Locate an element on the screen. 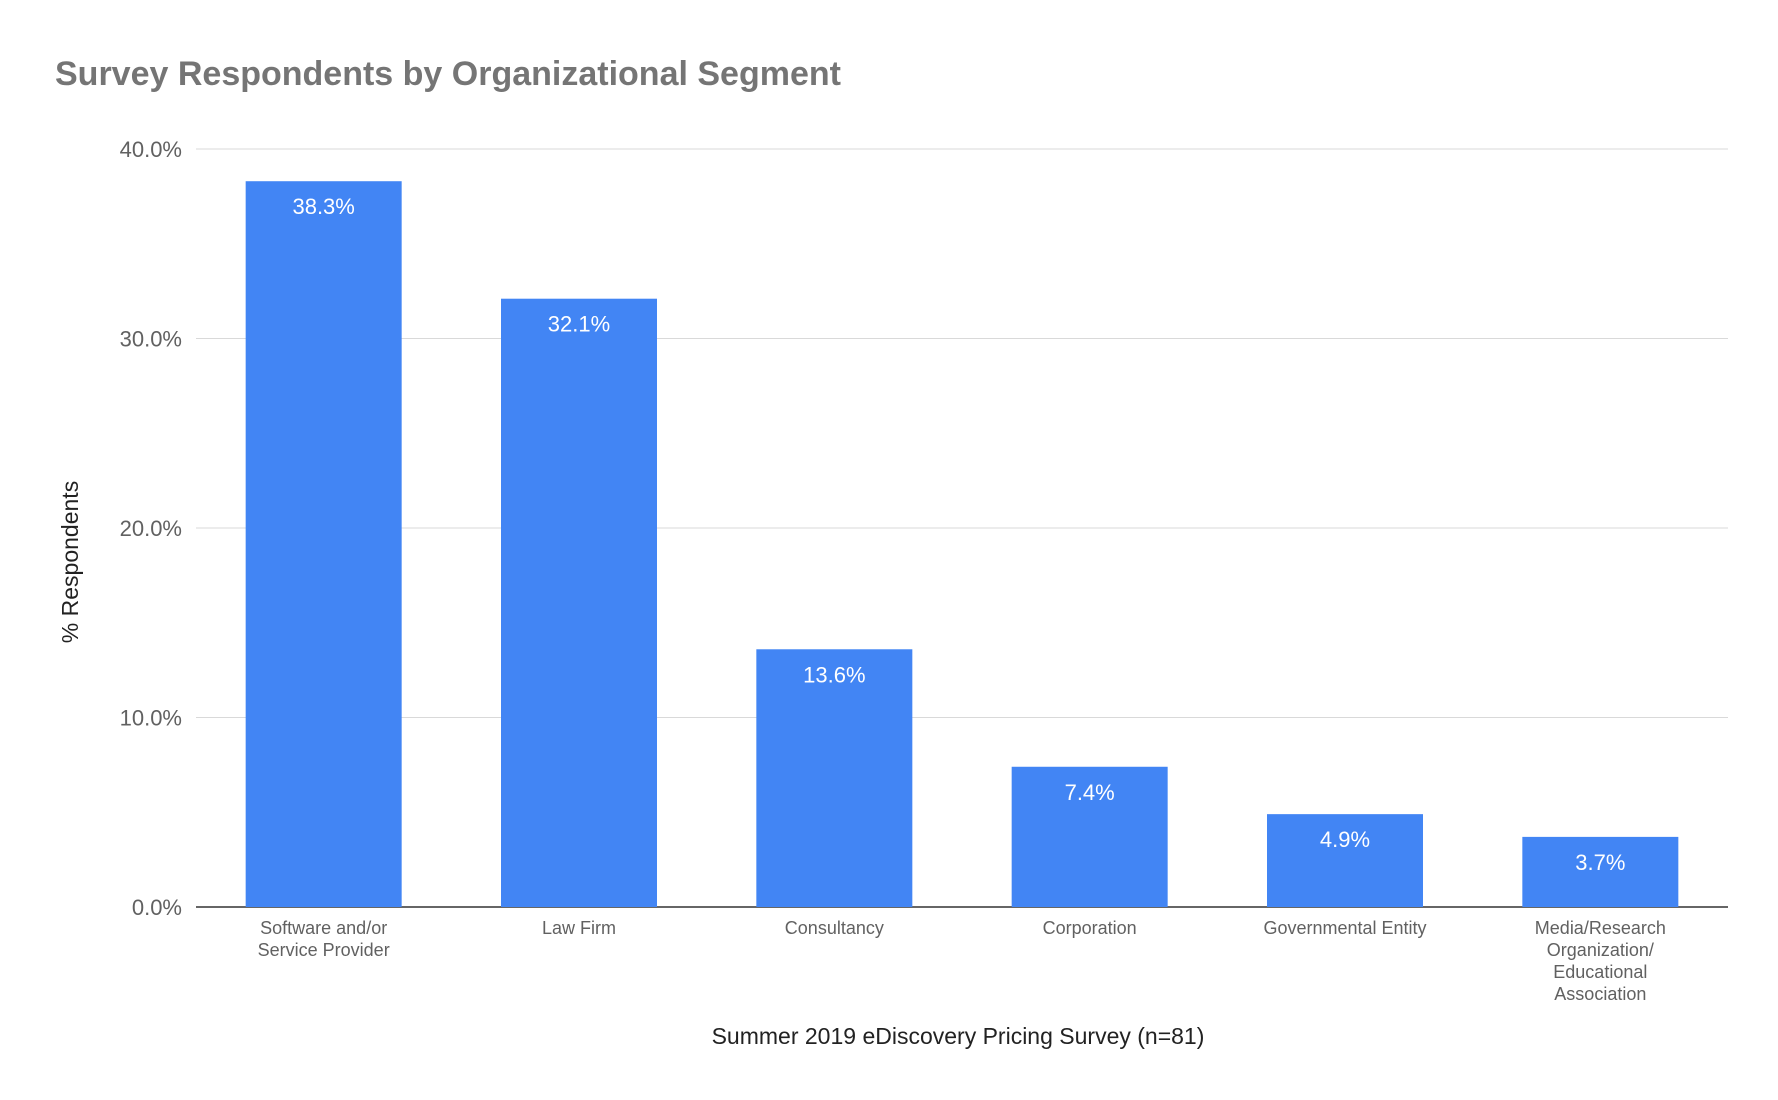 This screenshot has height=1100, width=1778. bar-value-label: 32.1% is located at coordinates (579, 324).